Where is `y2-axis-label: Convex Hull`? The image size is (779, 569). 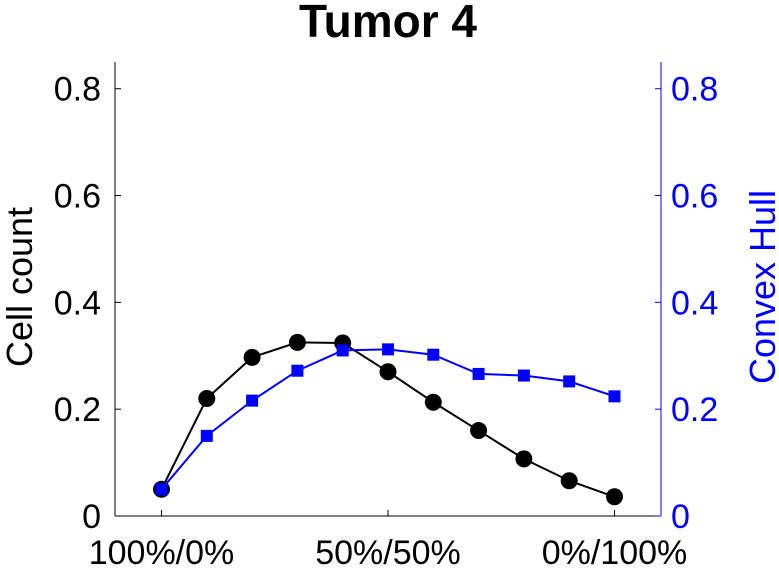 y2-axis-label: Convex Hull is located at coordinates (760, 287).